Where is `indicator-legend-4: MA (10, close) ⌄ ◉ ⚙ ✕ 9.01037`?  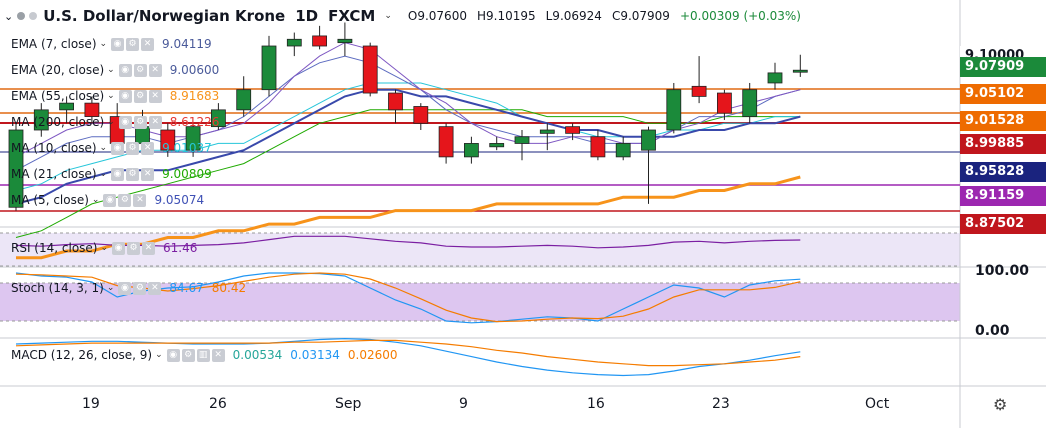 indicator-legend-4: MA (10, close) ⌄ ◉ ⚙ ✕ 9.01037 is located at coordinates (111, 148).